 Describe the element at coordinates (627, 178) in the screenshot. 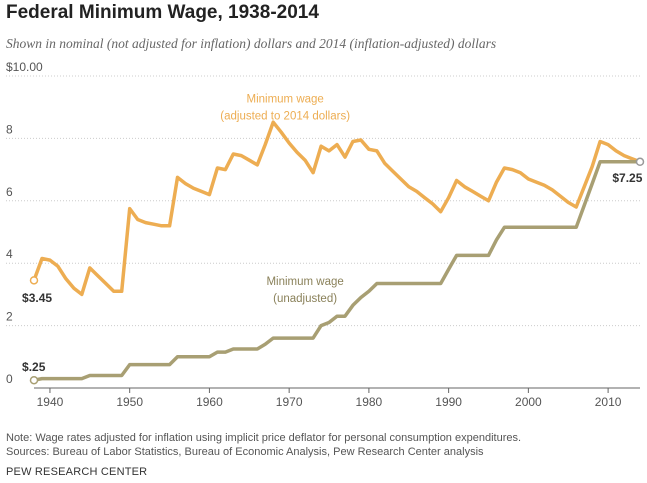

I see `end-value-label: $7.25` at that location.